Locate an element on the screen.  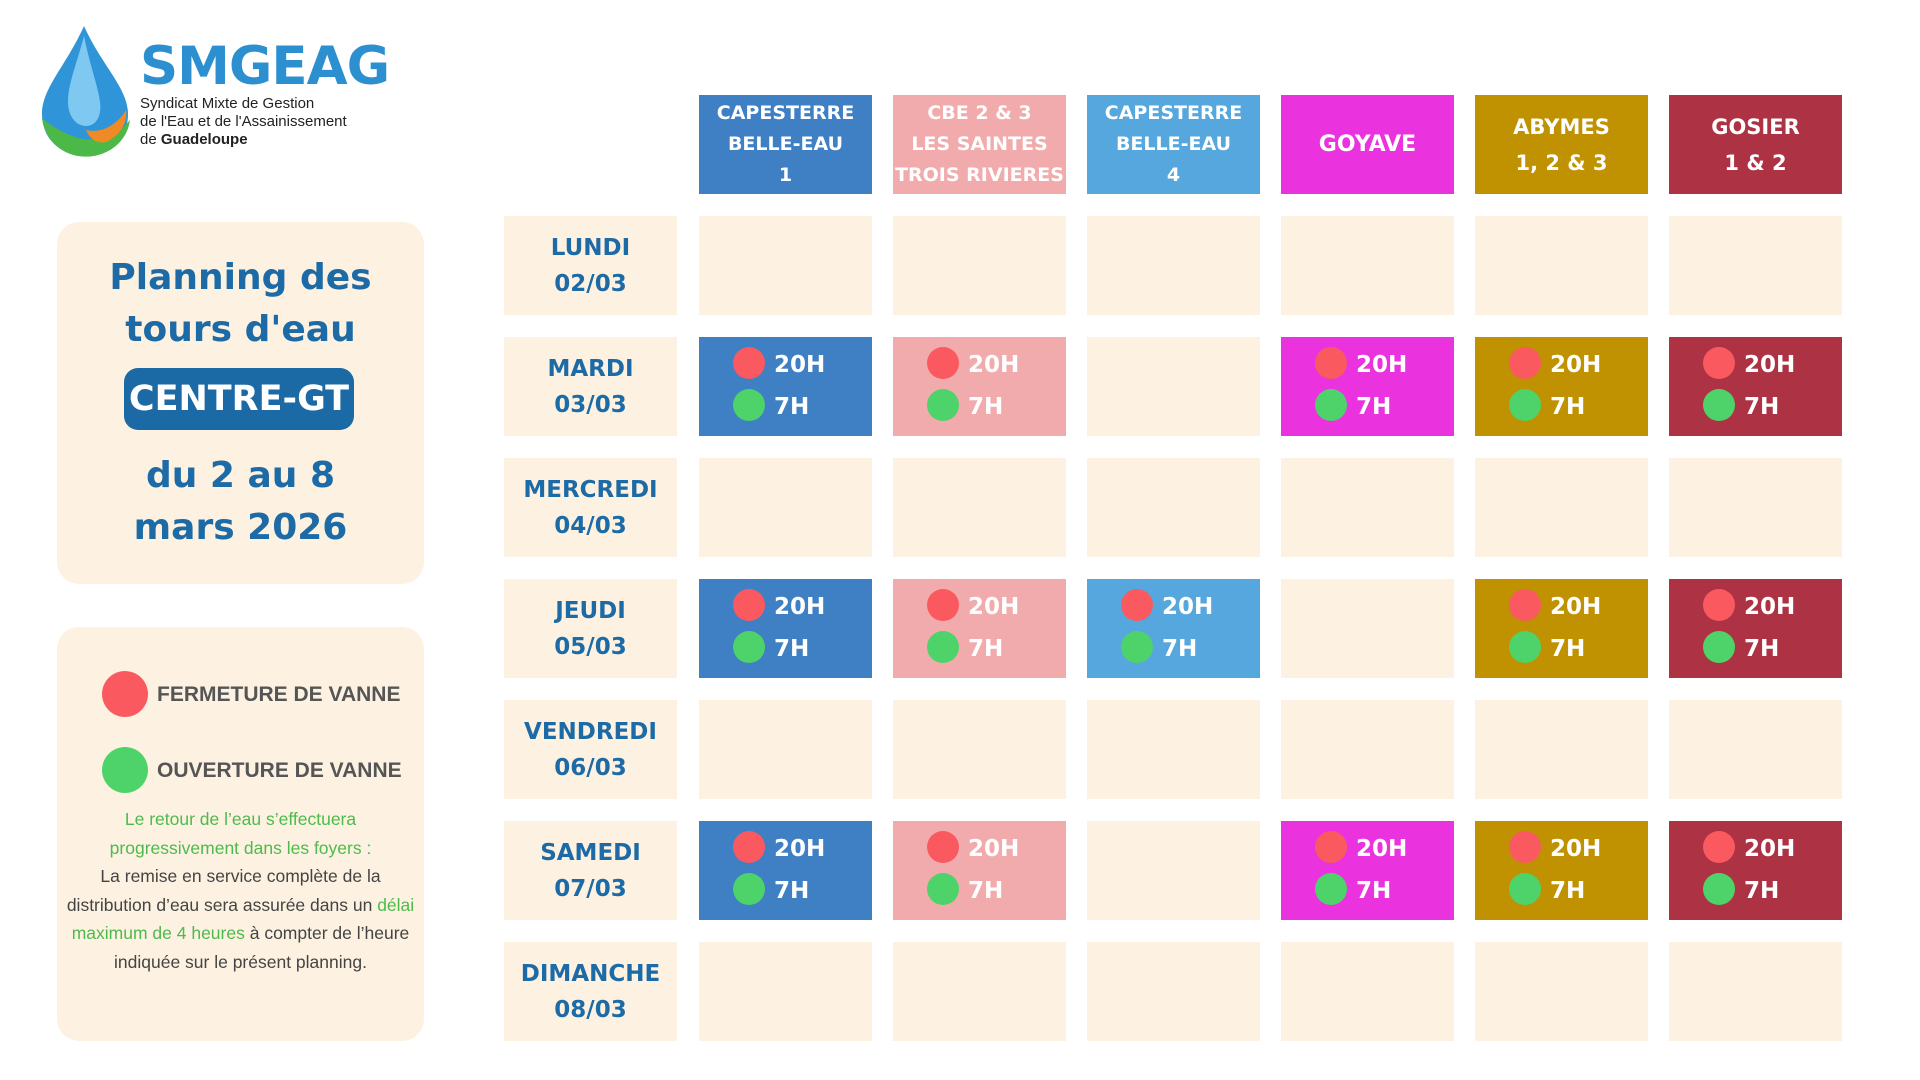
column-header-line: 1 is located at coordinates (785, 175).